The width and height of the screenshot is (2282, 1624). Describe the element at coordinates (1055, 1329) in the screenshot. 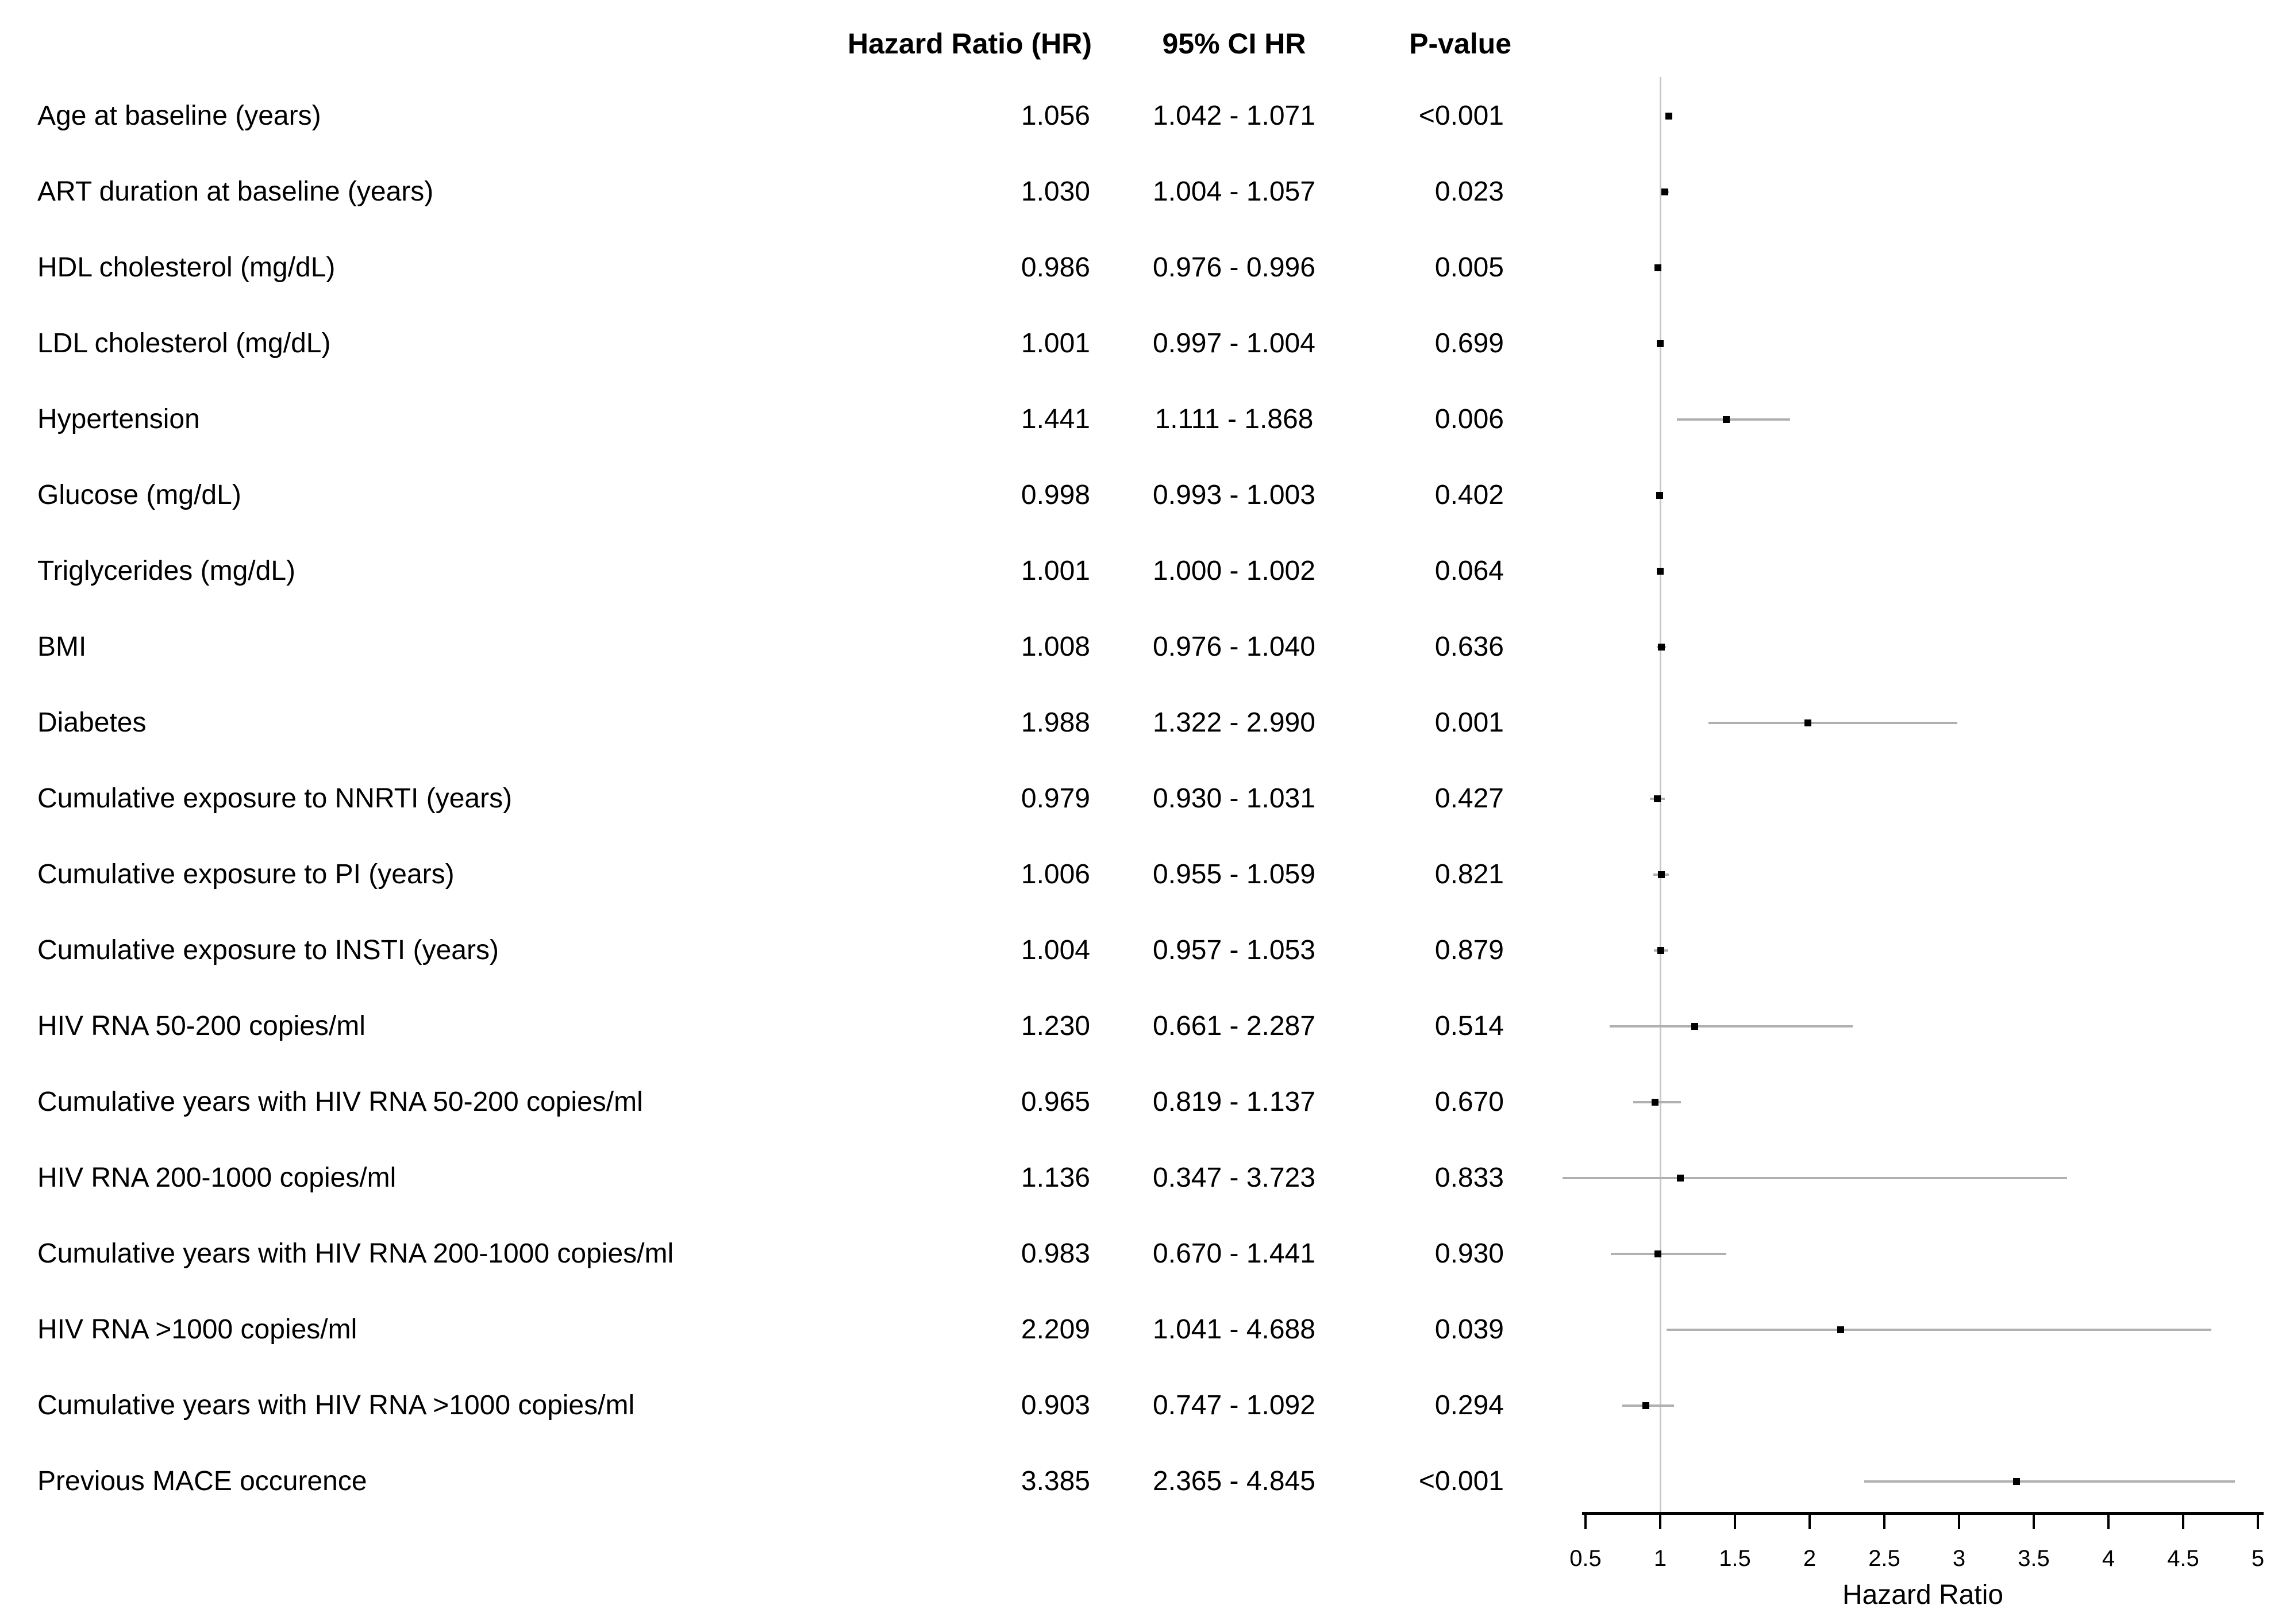

I see `hr-value: 2.209` at that location.